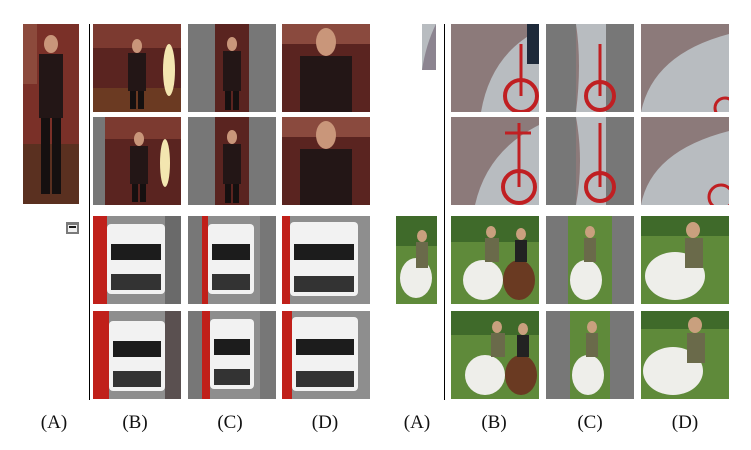 This screenshot has width=751, height=450. I want to click on left-van-row4-d, so click(326, 355).